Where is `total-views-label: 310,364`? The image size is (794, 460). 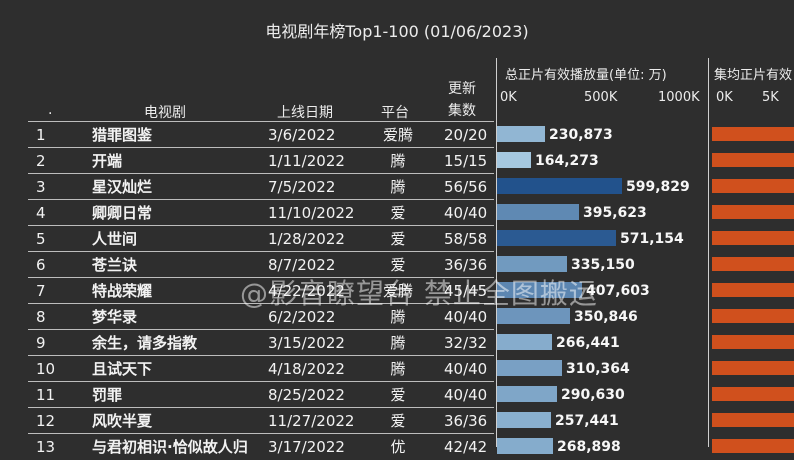 total-views-label: 310,364 is located at coordinates (598, 369).